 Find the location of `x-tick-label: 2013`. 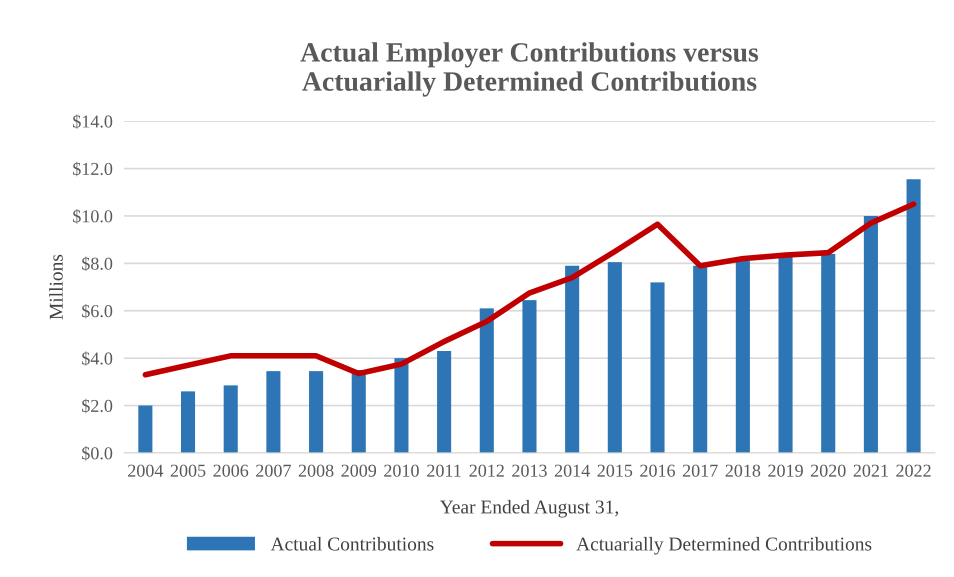

x-tick-label: 2013 is located at coordinates (529, 470).